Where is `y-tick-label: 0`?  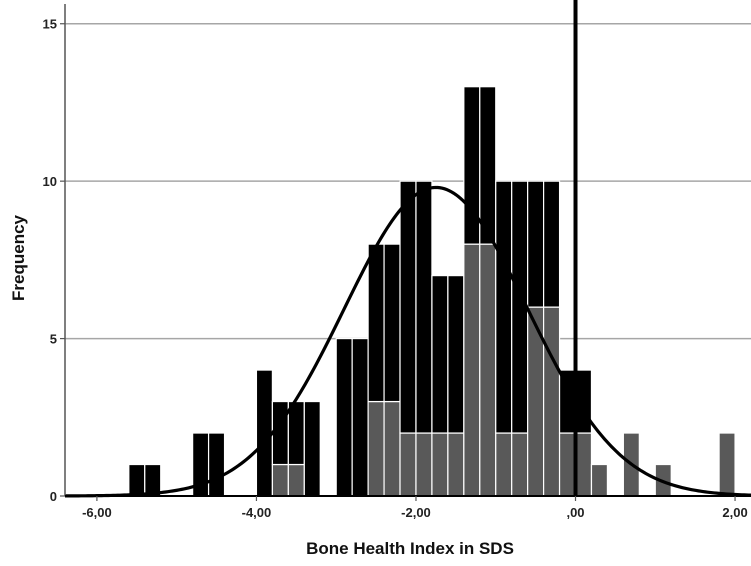 y-tick-label: 0 is located at coordinates (53, 496).